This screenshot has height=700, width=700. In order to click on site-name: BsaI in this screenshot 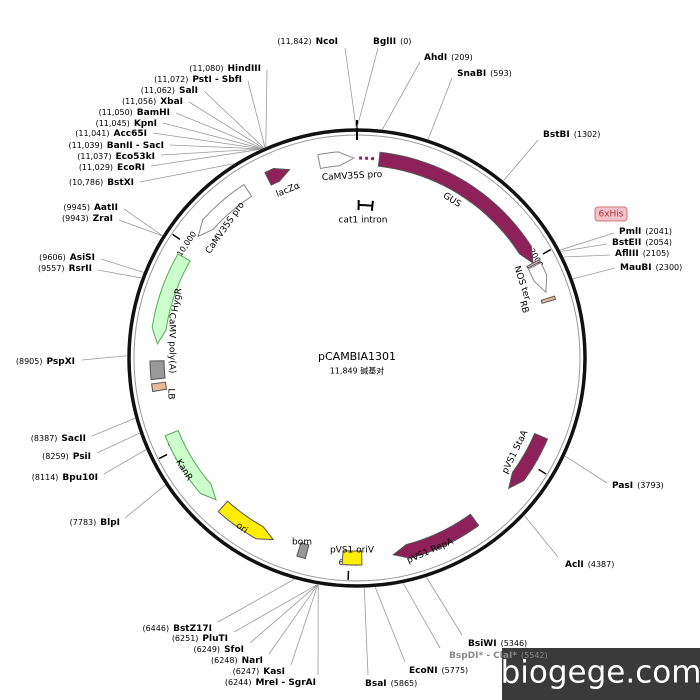, I will do `click(376, 684)`.